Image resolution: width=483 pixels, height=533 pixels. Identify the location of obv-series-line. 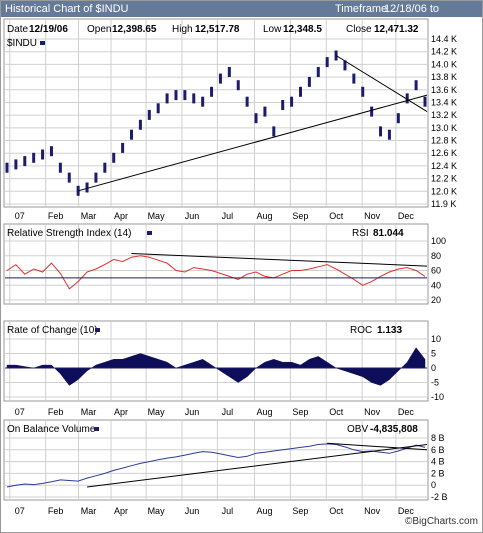
(216, 465).